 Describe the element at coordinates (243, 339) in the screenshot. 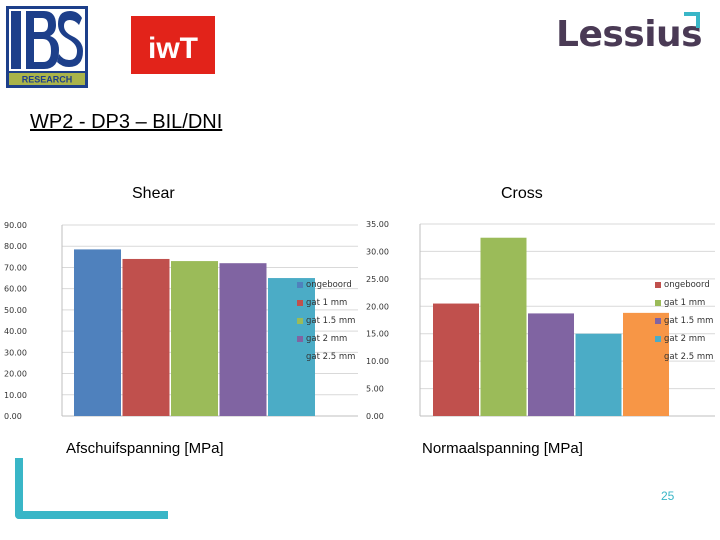

I see `chart0-bar-gat-2-mm` at that location.